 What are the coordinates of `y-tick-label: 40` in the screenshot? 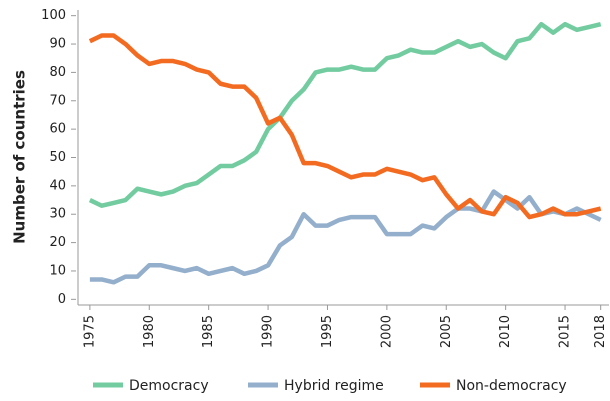 It's located at (57, 185).